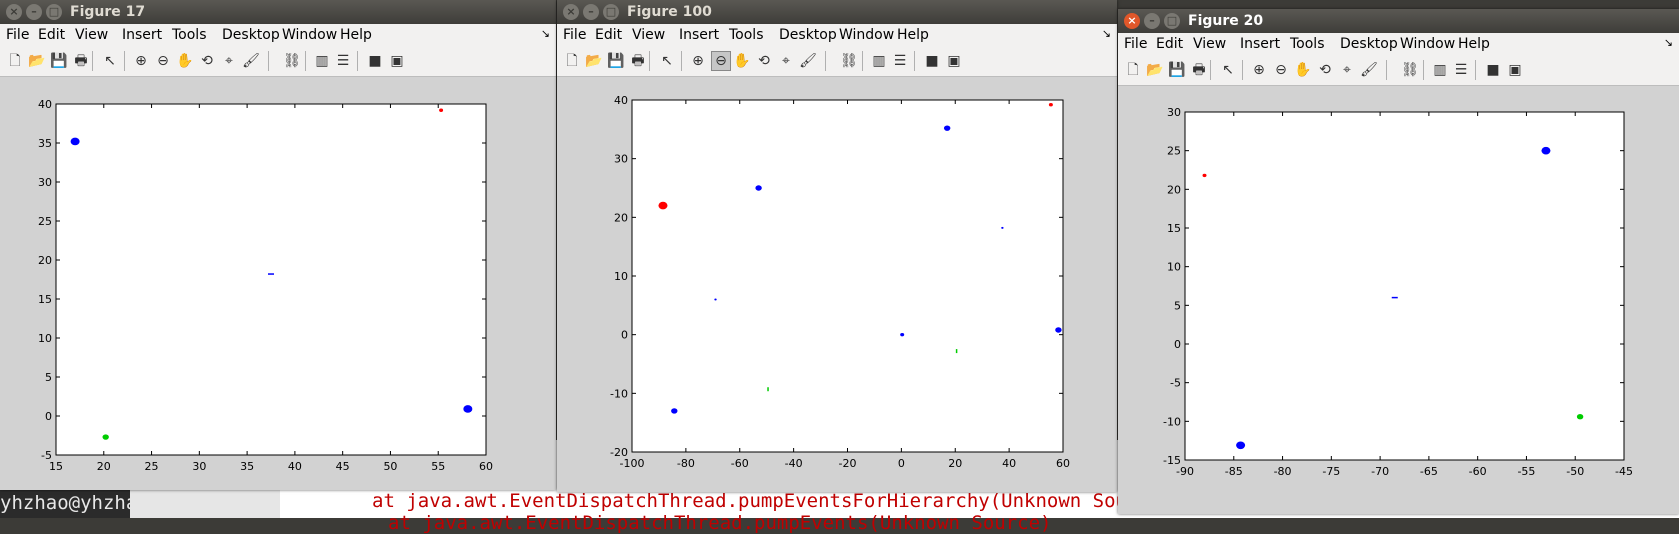  Describe the element at coordinates (837, 12) in the screenshot. I see `title-bar: × – □ Figure 100` at that location.